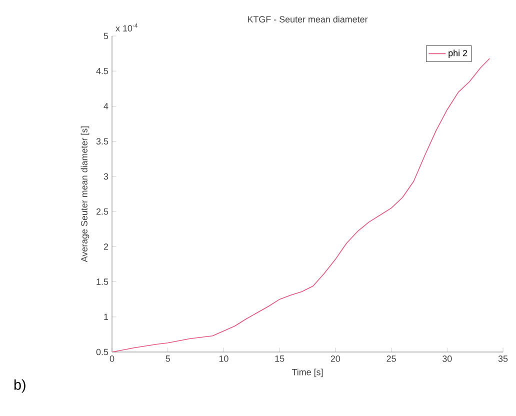  What do you see at coordinates (503, 359) in the screenshot?
I see `x-tick-label: 35` at bounding box center [503, 359].